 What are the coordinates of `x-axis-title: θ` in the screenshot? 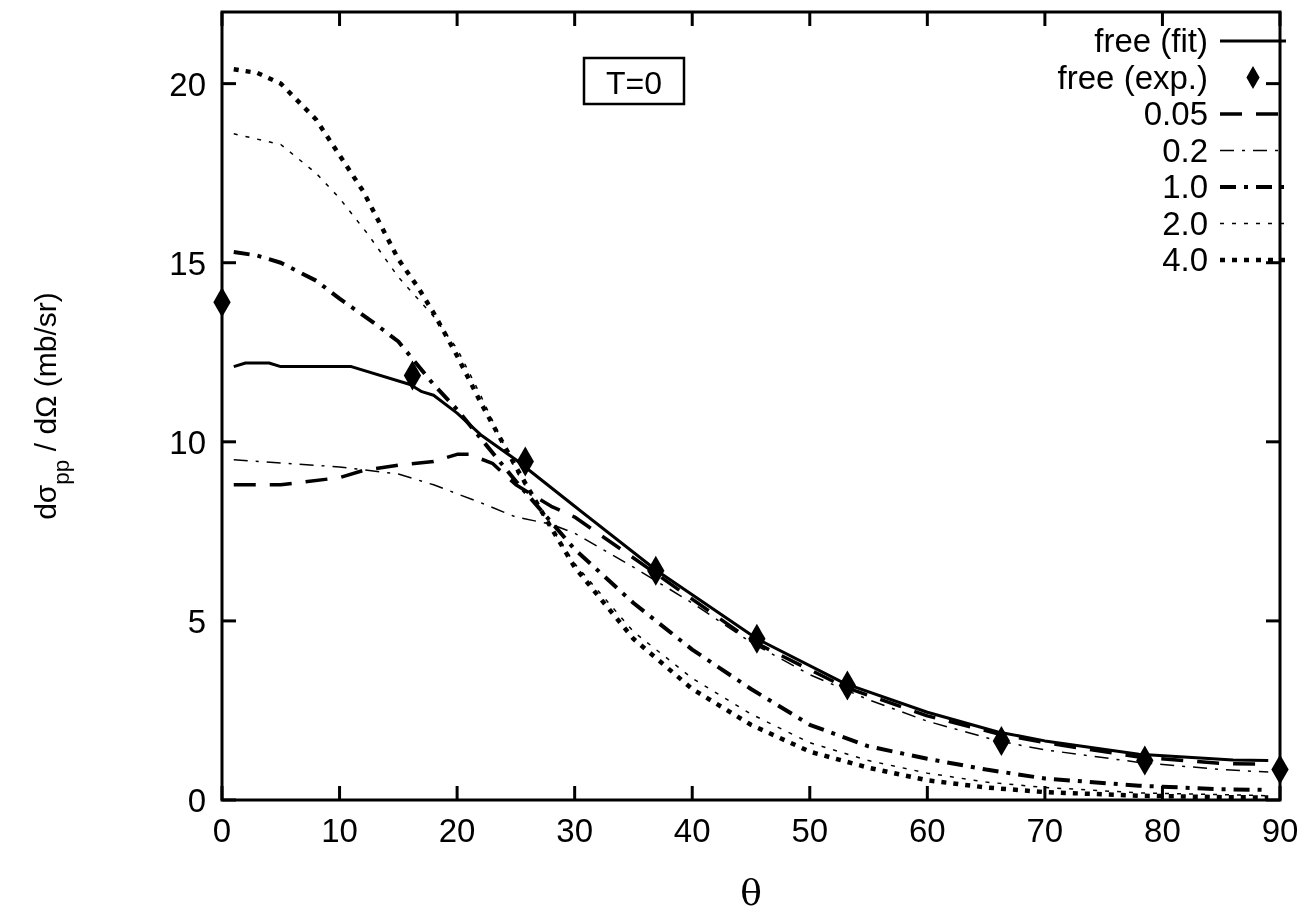 It's located at (751, 892).